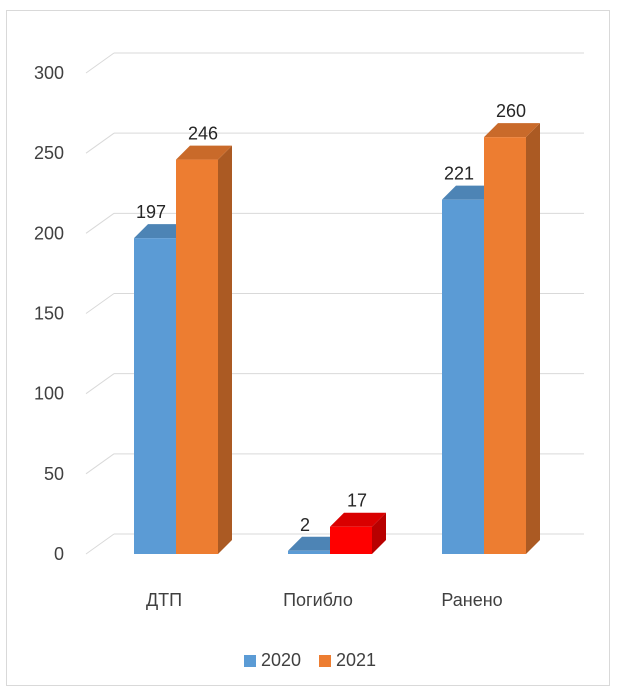  Describe the element at coordinates (249, 660) in the screenshot. I see `legend-swatch-2020` at that location.